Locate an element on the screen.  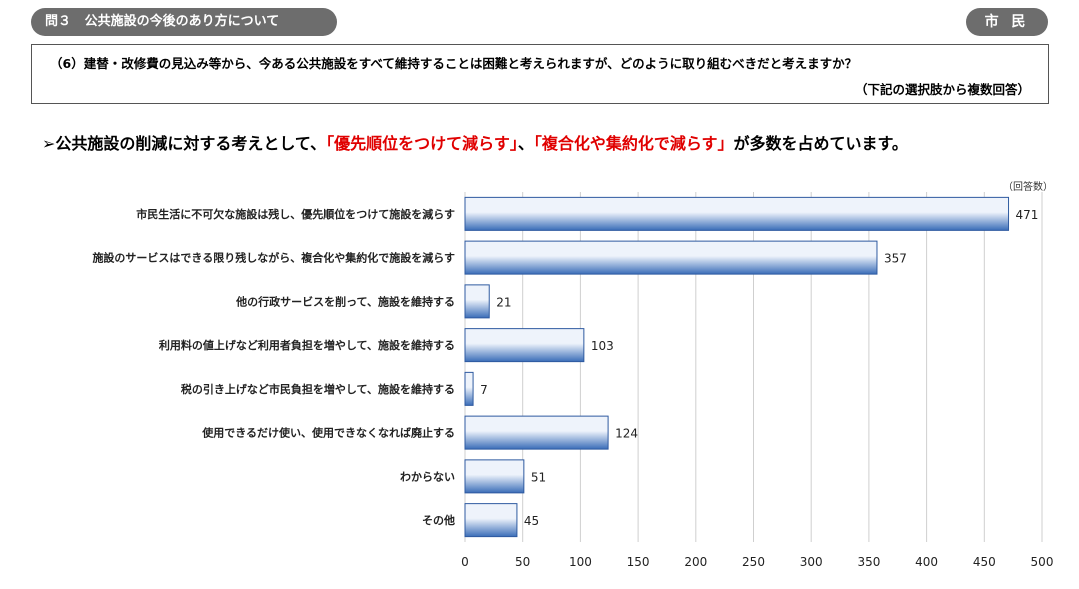
data-label: 21 is located at coordinates (503, 302).